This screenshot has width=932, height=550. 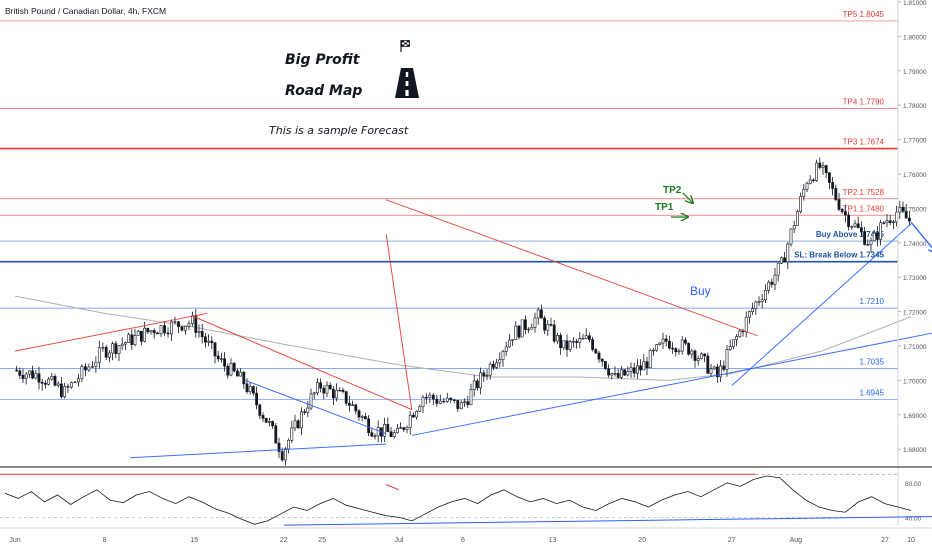 I want to click on x-tick-label: 8, so click(x=105, y=540).